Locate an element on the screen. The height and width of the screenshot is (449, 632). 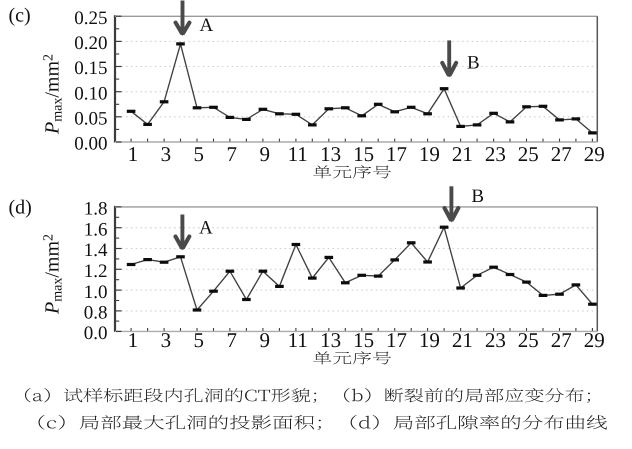
svg-text: 1.6 is located at coordinates (96, 229).